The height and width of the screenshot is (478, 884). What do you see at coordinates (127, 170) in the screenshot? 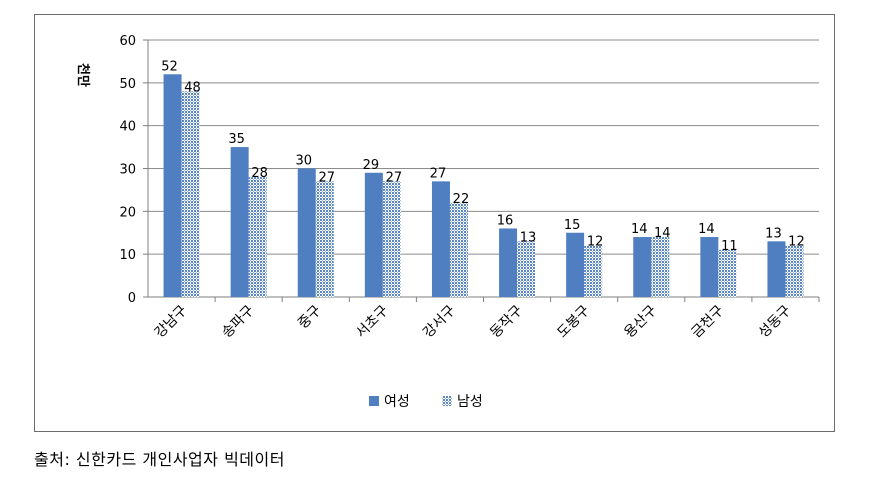
I see `y-tick-label: 30` at bounding box center [127, 170].